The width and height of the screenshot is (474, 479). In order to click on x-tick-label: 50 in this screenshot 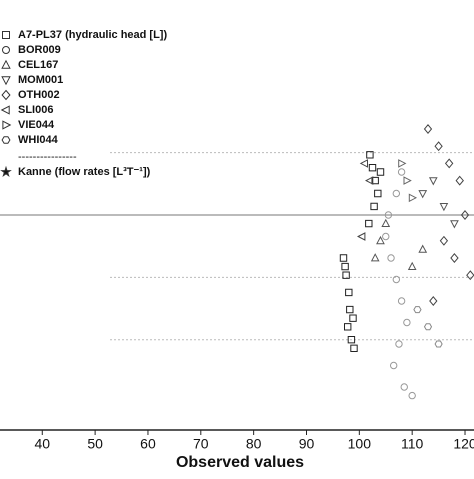, I will do `click(95, 444)`.